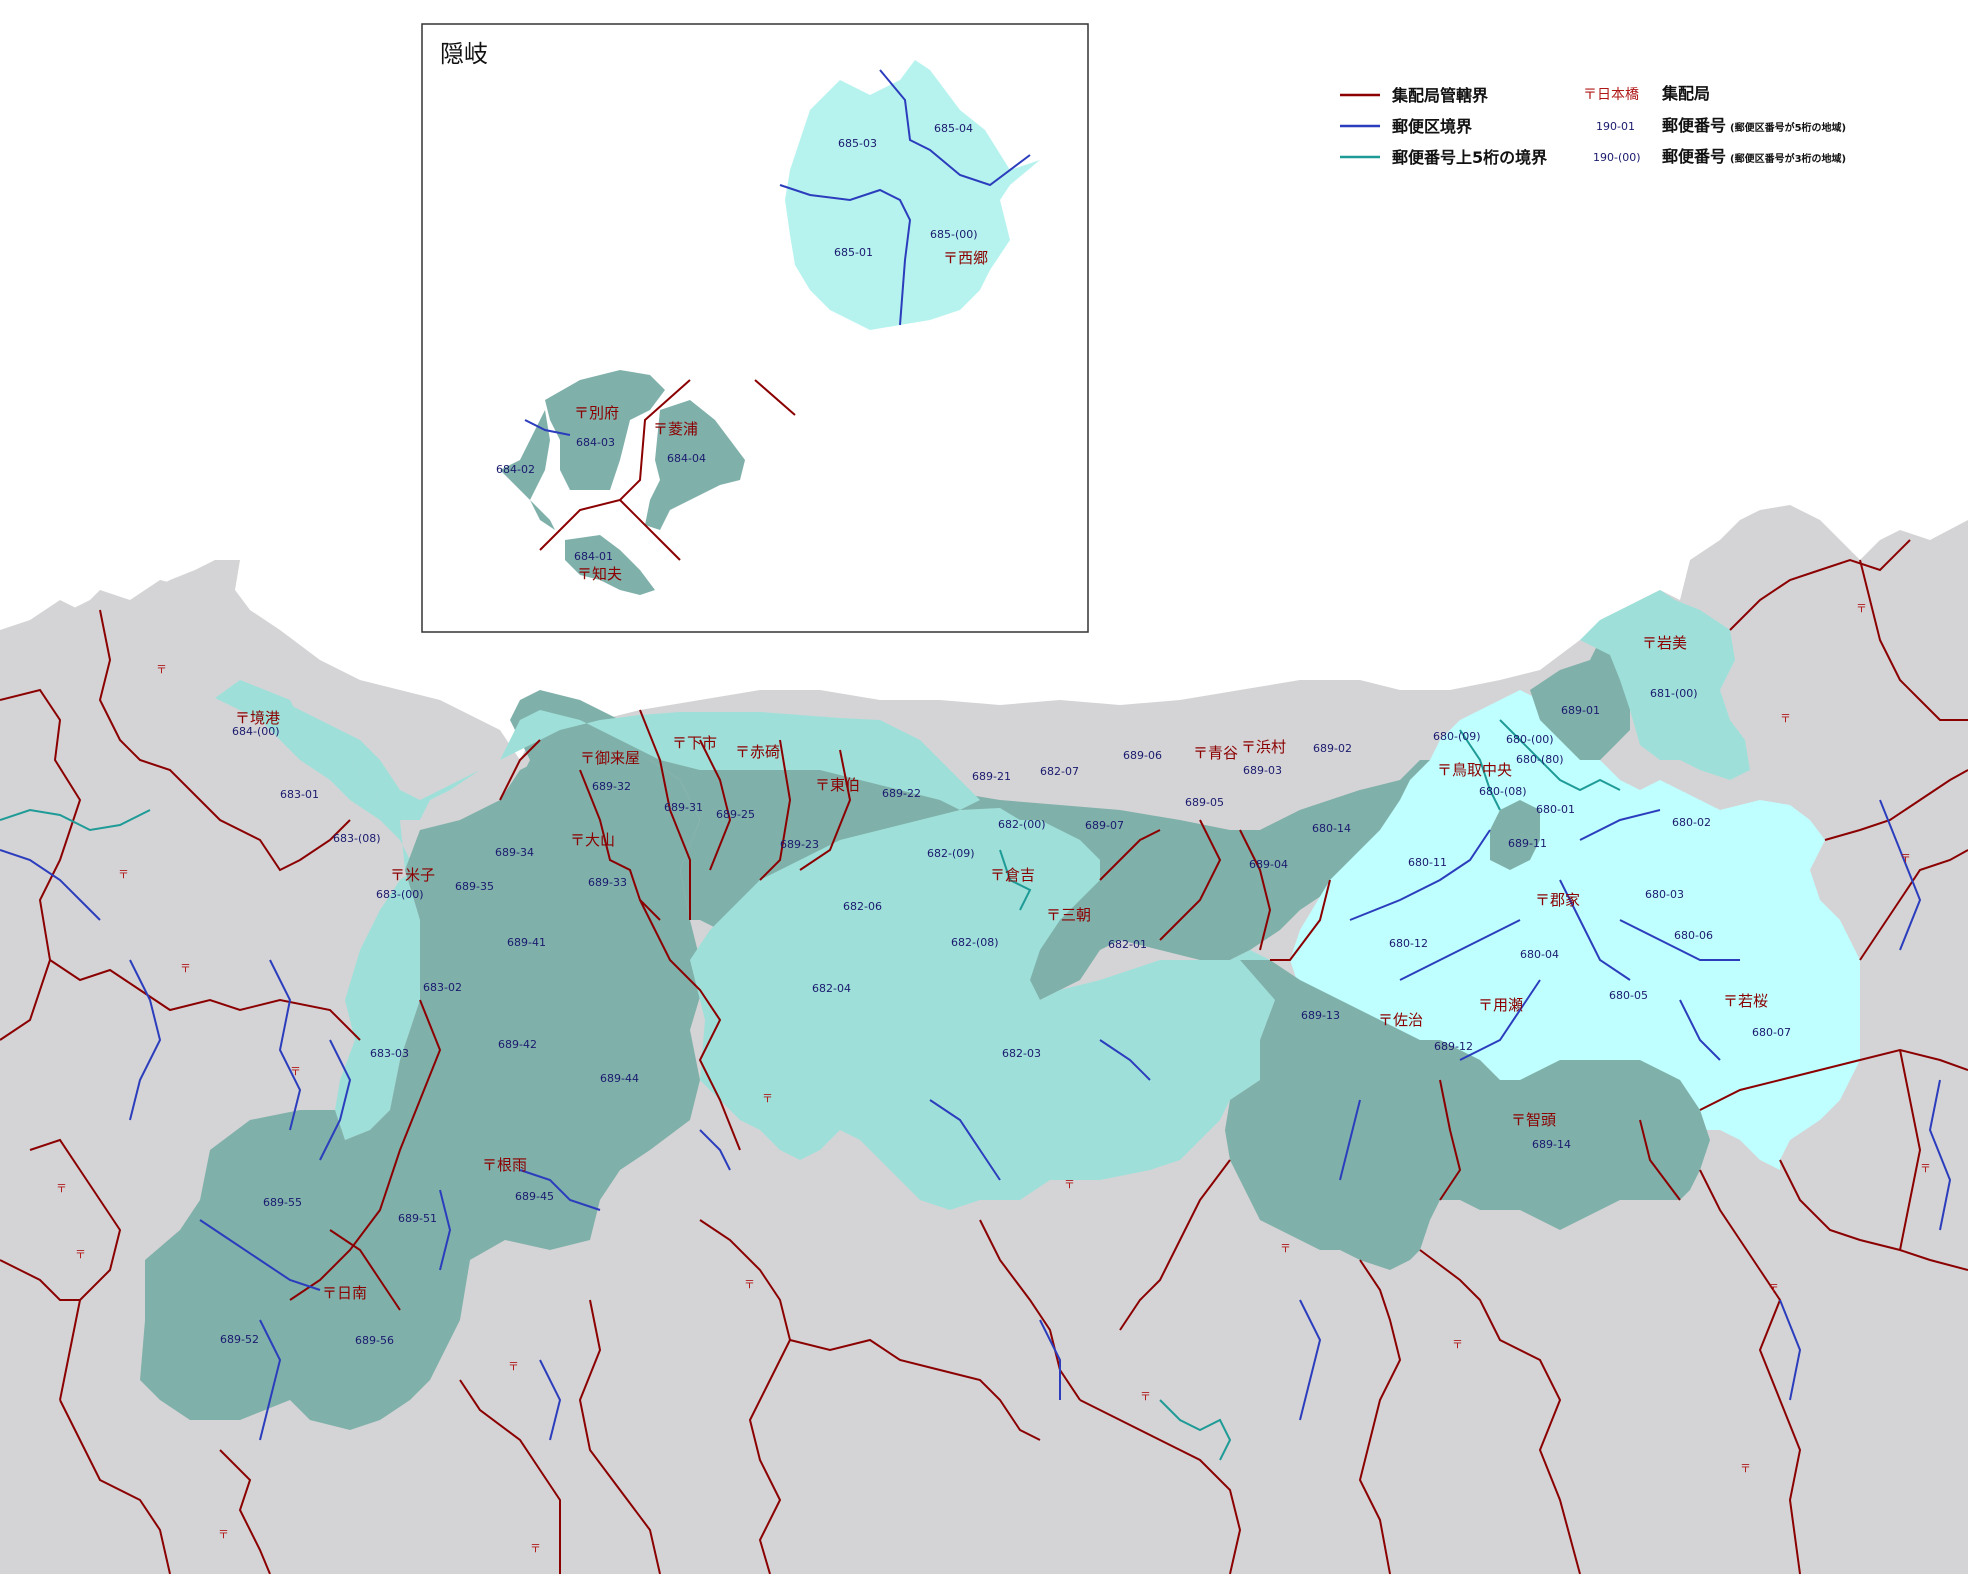 This screenshot has height=1574, width=1968. I want to click on inset-code-label: 685-04, so click(953, 128).